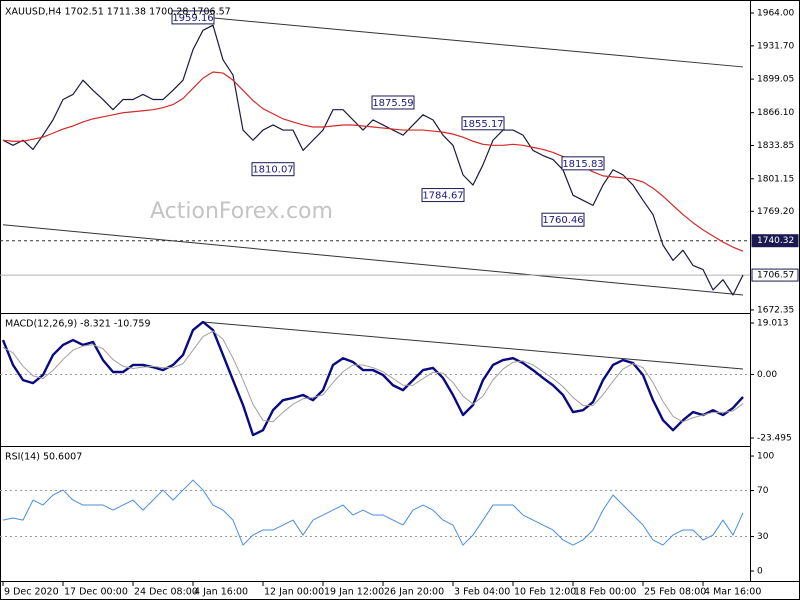 This screenshot has width=800, height=600. I want to click on annotation-label: 1784.67, so click(442, 196).